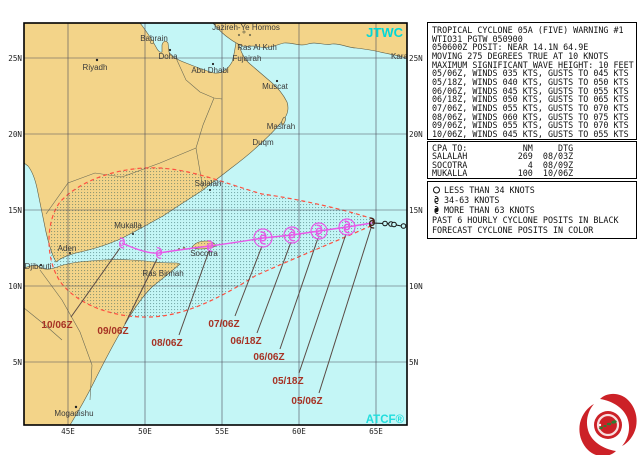 This screenshot has width=639, height=455. What do you see at coordinates (530, 116) in the screenshot?
I see `warning-line: 08/06Z, WINDS 060 KTS, GUSTS TO 075 KTS` at bounding box center [530, 116].